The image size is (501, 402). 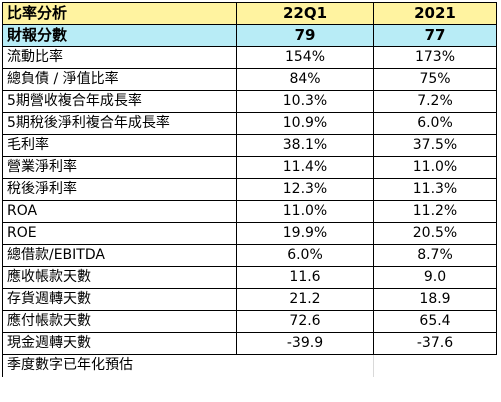 What do you see at coordinates (119, 321) in the screenshot?
I see `row-label: 應付帳款天數` at bounding box center [119, 321].